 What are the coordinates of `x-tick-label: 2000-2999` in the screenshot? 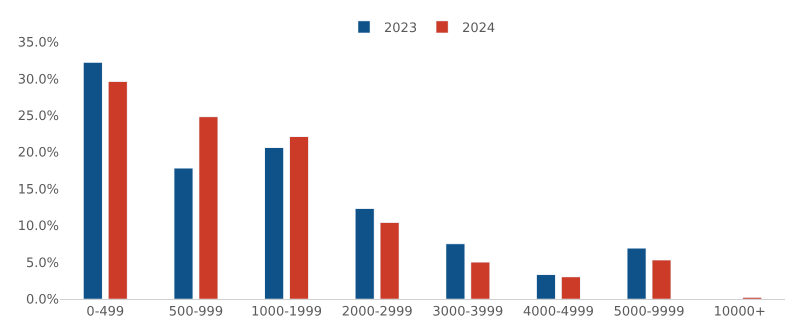 It's located at (377, 312).